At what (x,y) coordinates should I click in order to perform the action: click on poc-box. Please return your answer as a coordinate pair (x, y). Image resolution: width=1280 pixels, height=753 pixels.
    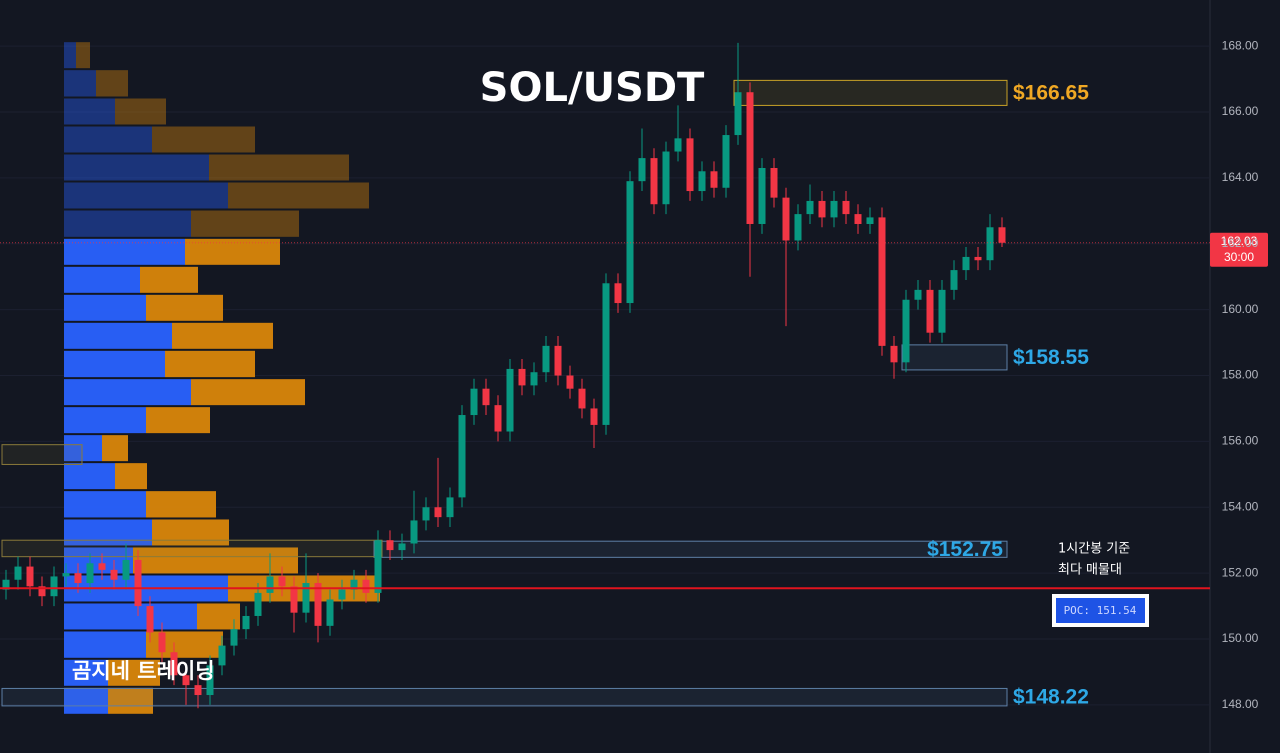
    Looking at the image, I should click on (1100, 610).